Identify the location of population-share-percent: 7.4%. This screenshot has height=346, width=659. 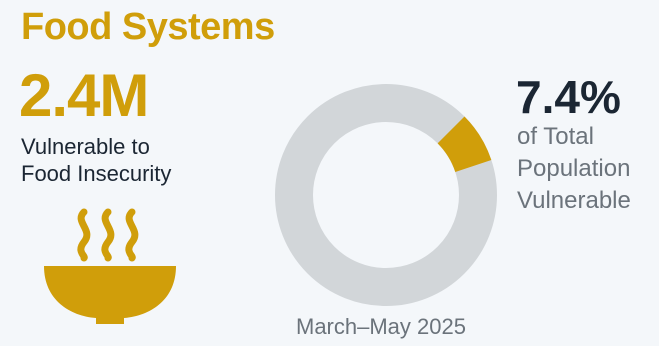
(568, 97).